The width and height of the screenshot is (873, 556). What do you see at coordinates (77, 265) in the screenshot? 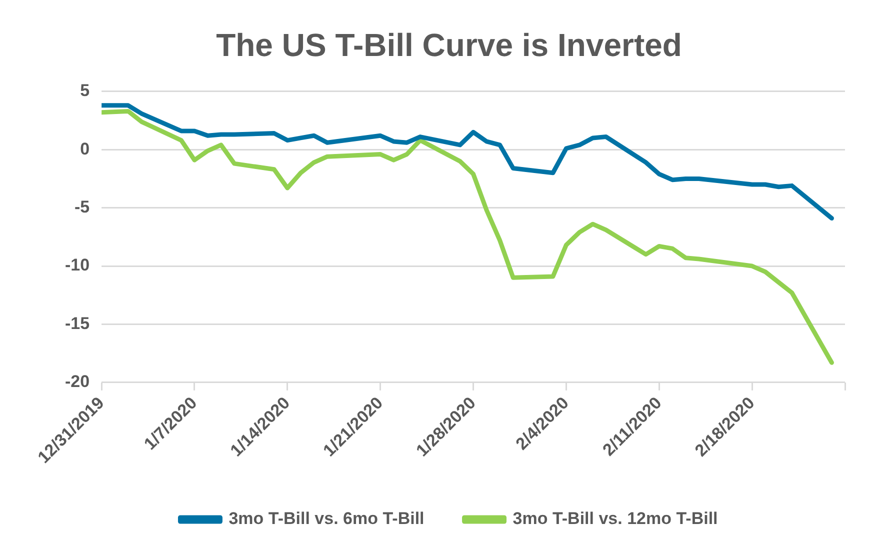
I see `y-tick-label: -10` at bounding box center [77, 265].